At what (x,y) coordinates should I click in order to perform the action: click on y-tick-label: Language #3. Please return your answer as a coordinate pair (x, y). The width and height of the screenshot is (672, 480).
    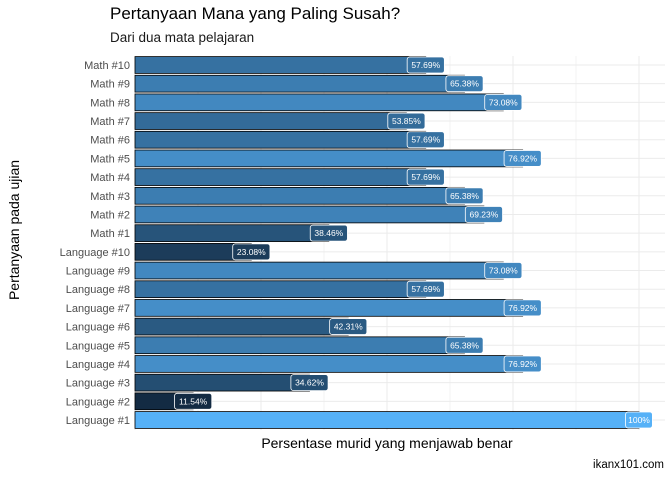
    Looking at the image, I should click on (98, 384).